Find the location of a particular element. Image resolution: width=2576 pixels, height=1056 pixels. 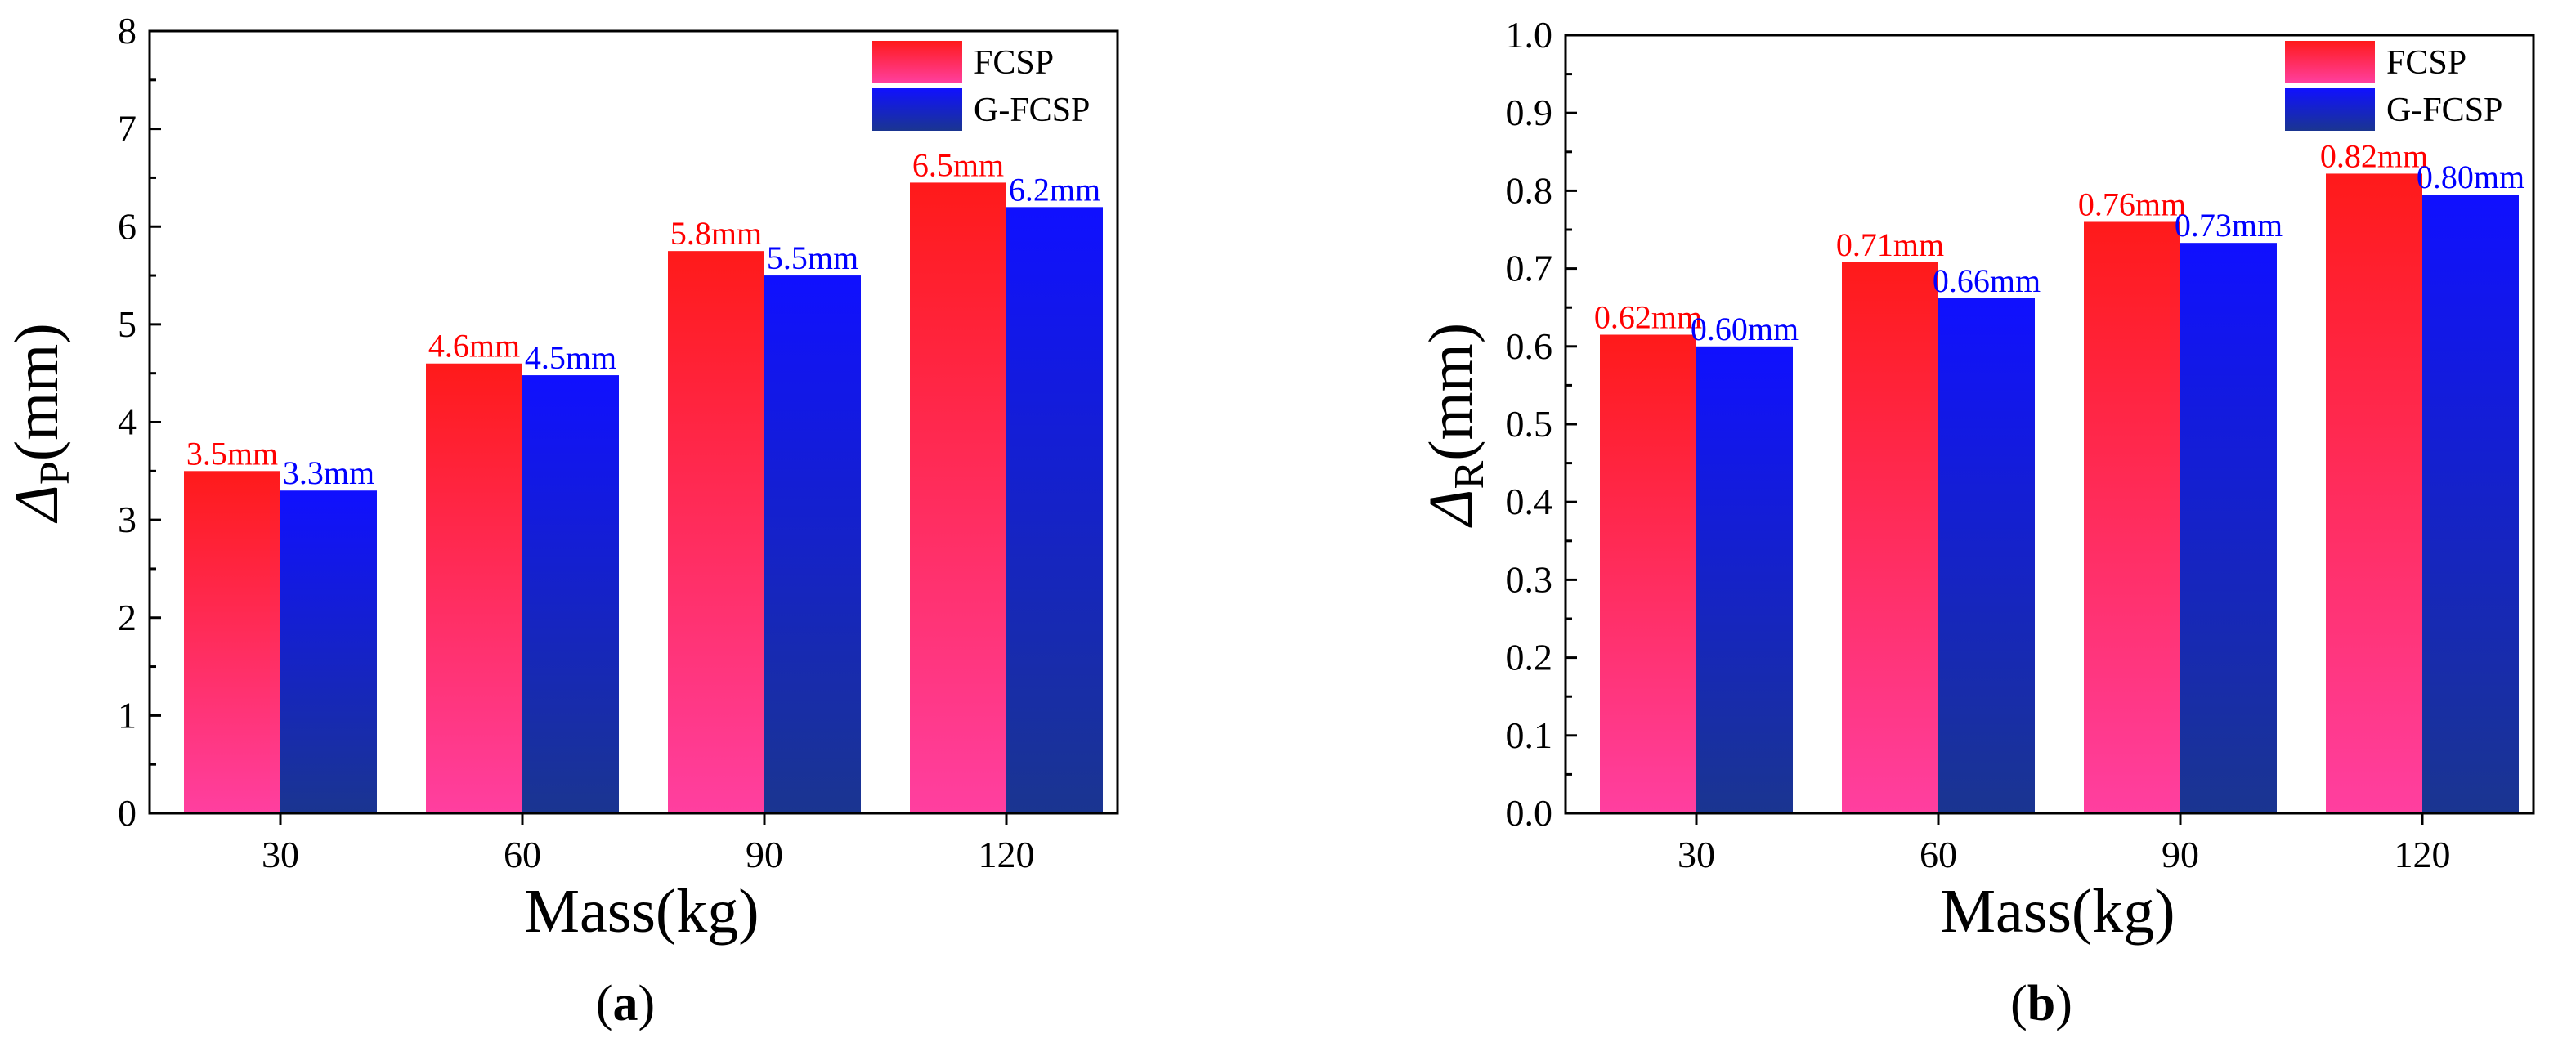

caption-letter: a is located at coordinates (625, 1003).